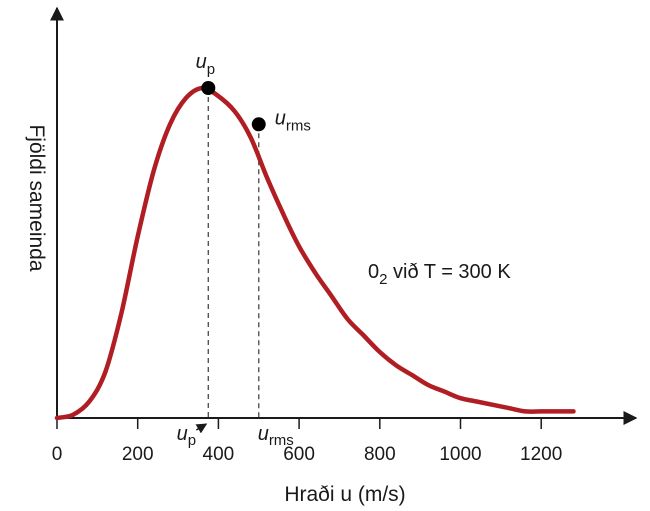 The width and height of the screenshot is (650, 511). What do you see at coordinates (383, 279) in the screenshot?
I see `annotation-subscript: 2` at bounding box center [383, 279].